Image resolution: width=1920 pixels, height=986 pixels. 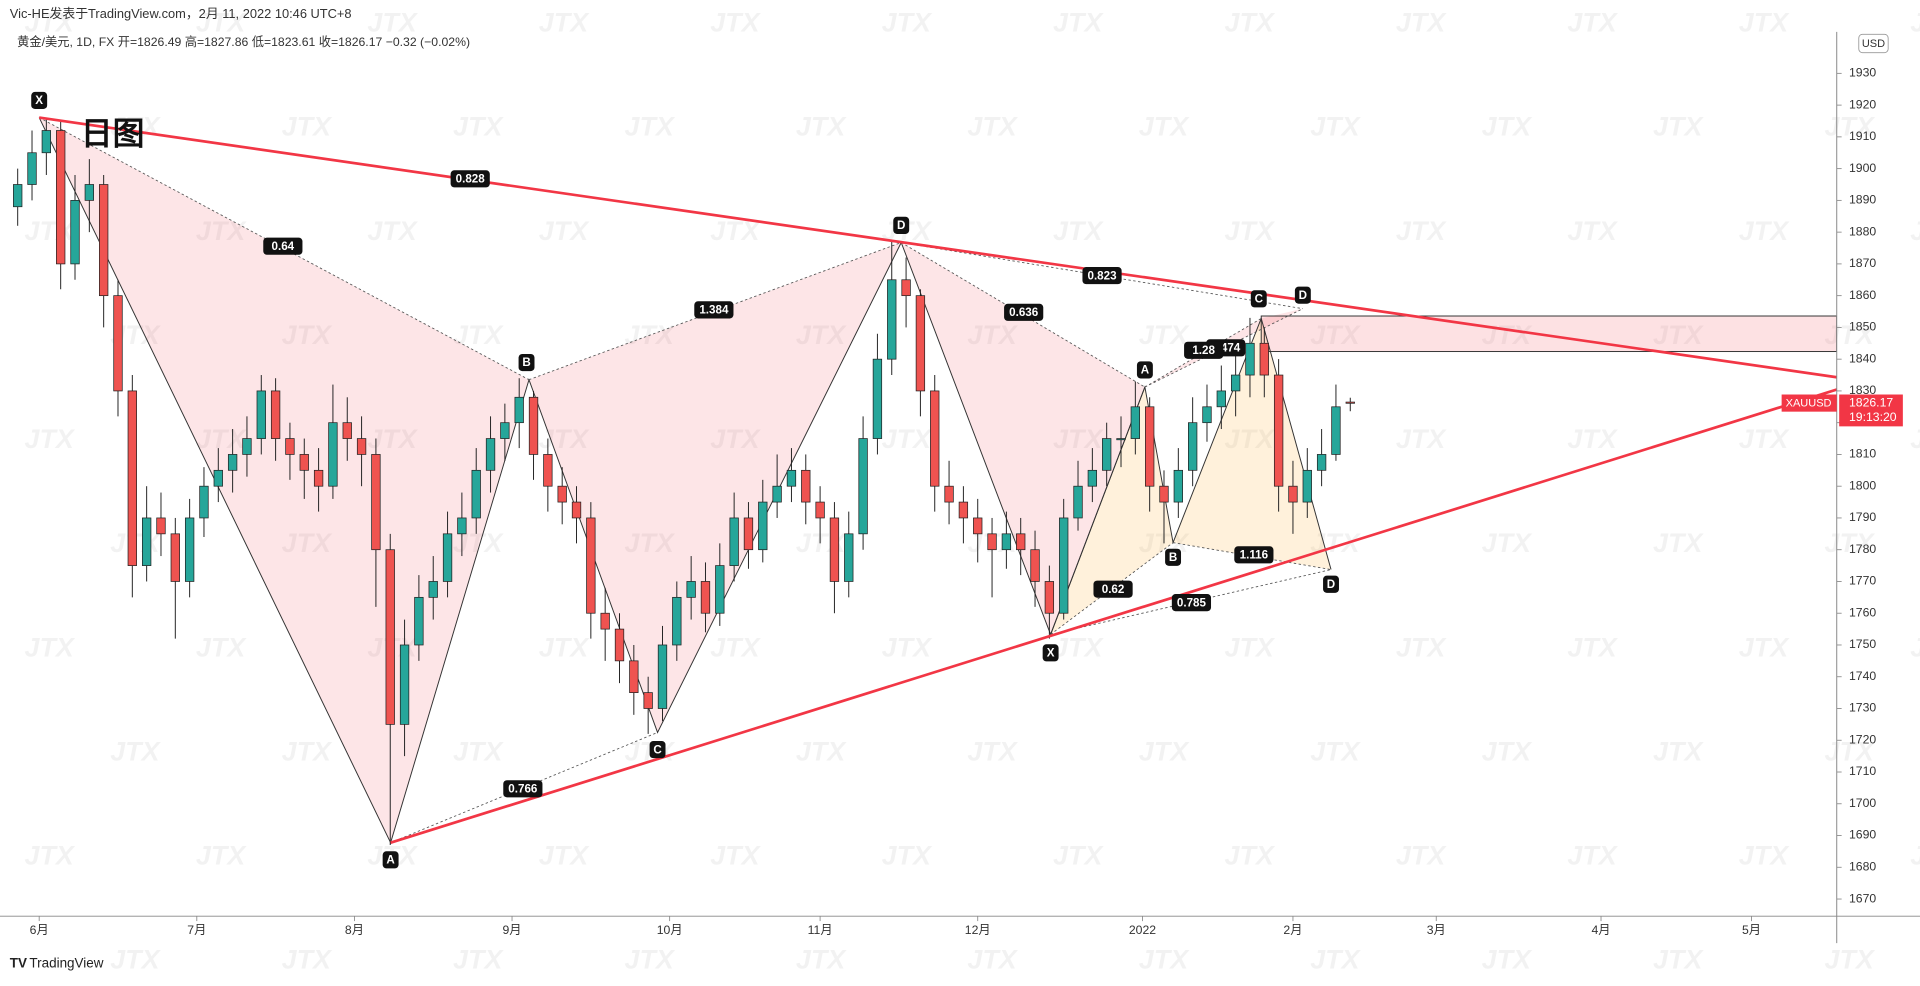 What do you see at coordinates (1862, 263) in the screenshot?
I see `y-tick-label: 1870` at bounding box center [1862, 263].